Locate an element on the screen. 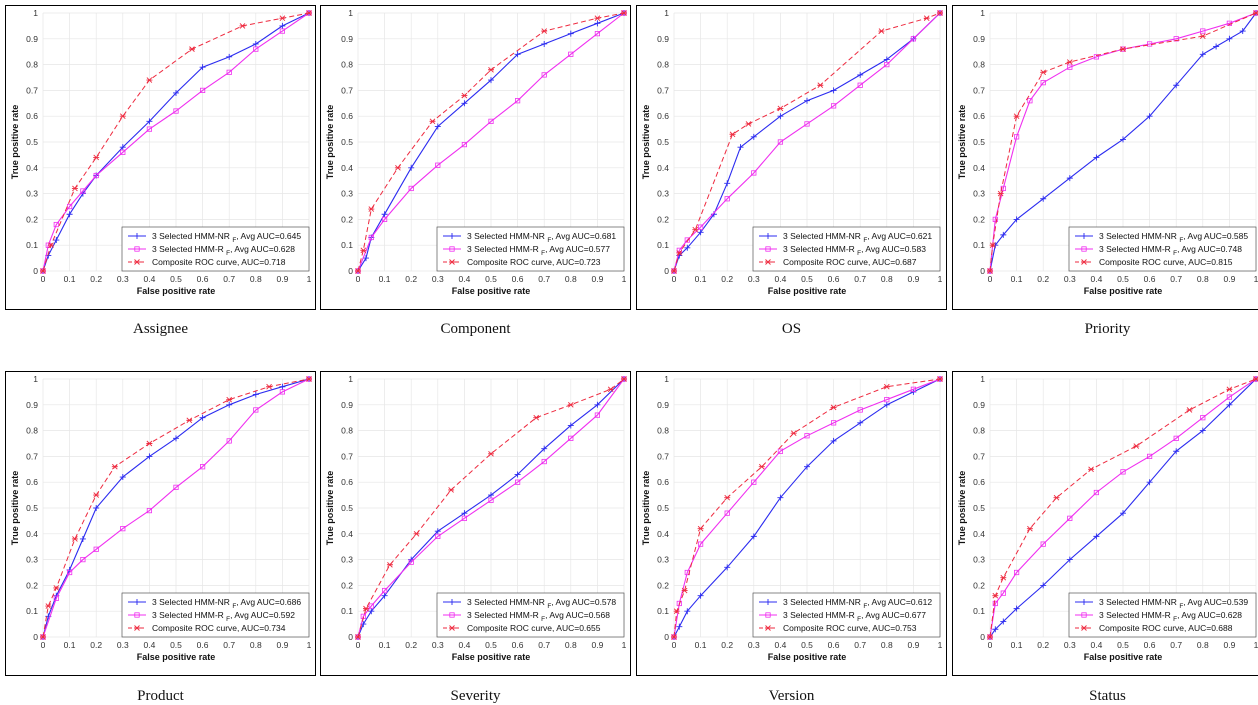  series-composite is located at coordinates (807, 142).